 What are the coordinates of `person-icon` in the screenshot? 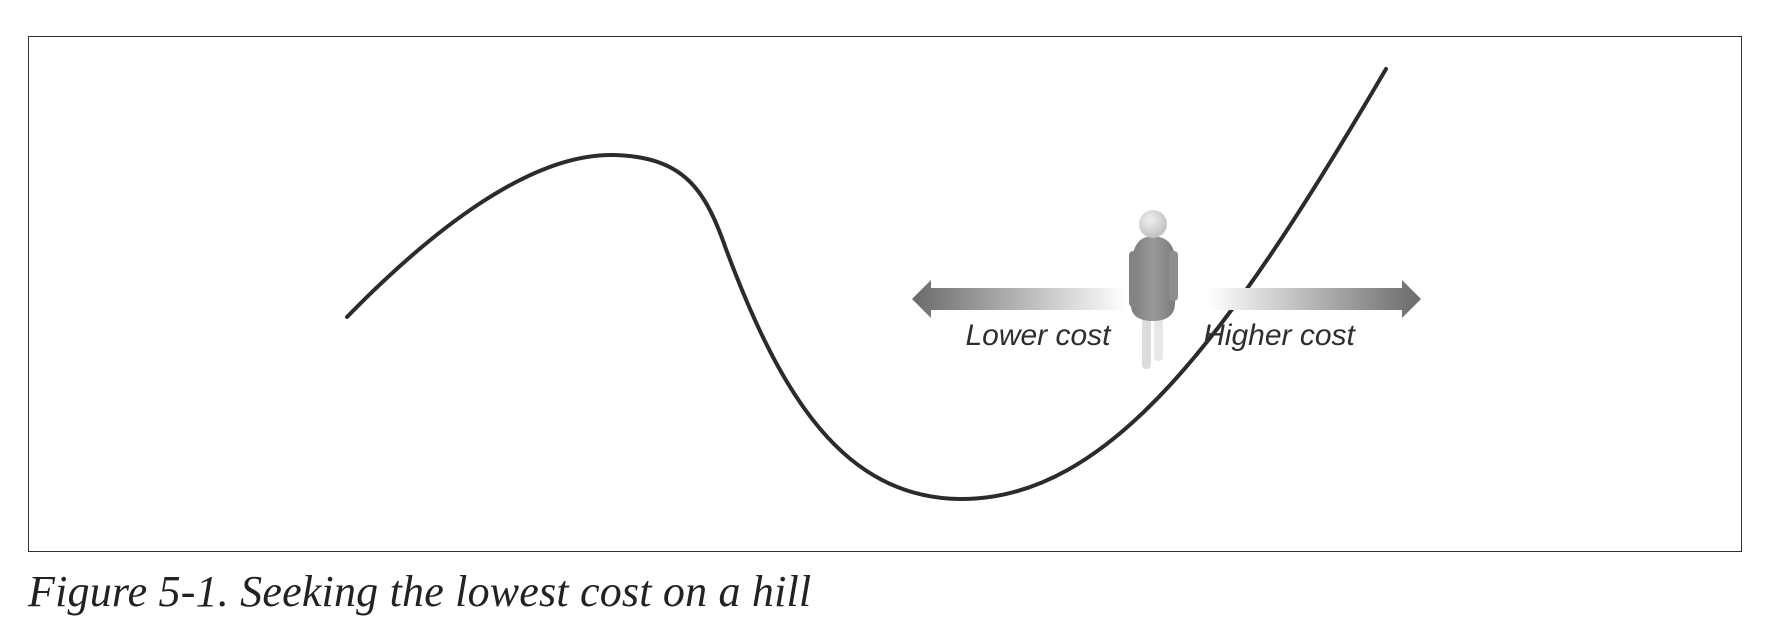 It's located at (1153, 289).